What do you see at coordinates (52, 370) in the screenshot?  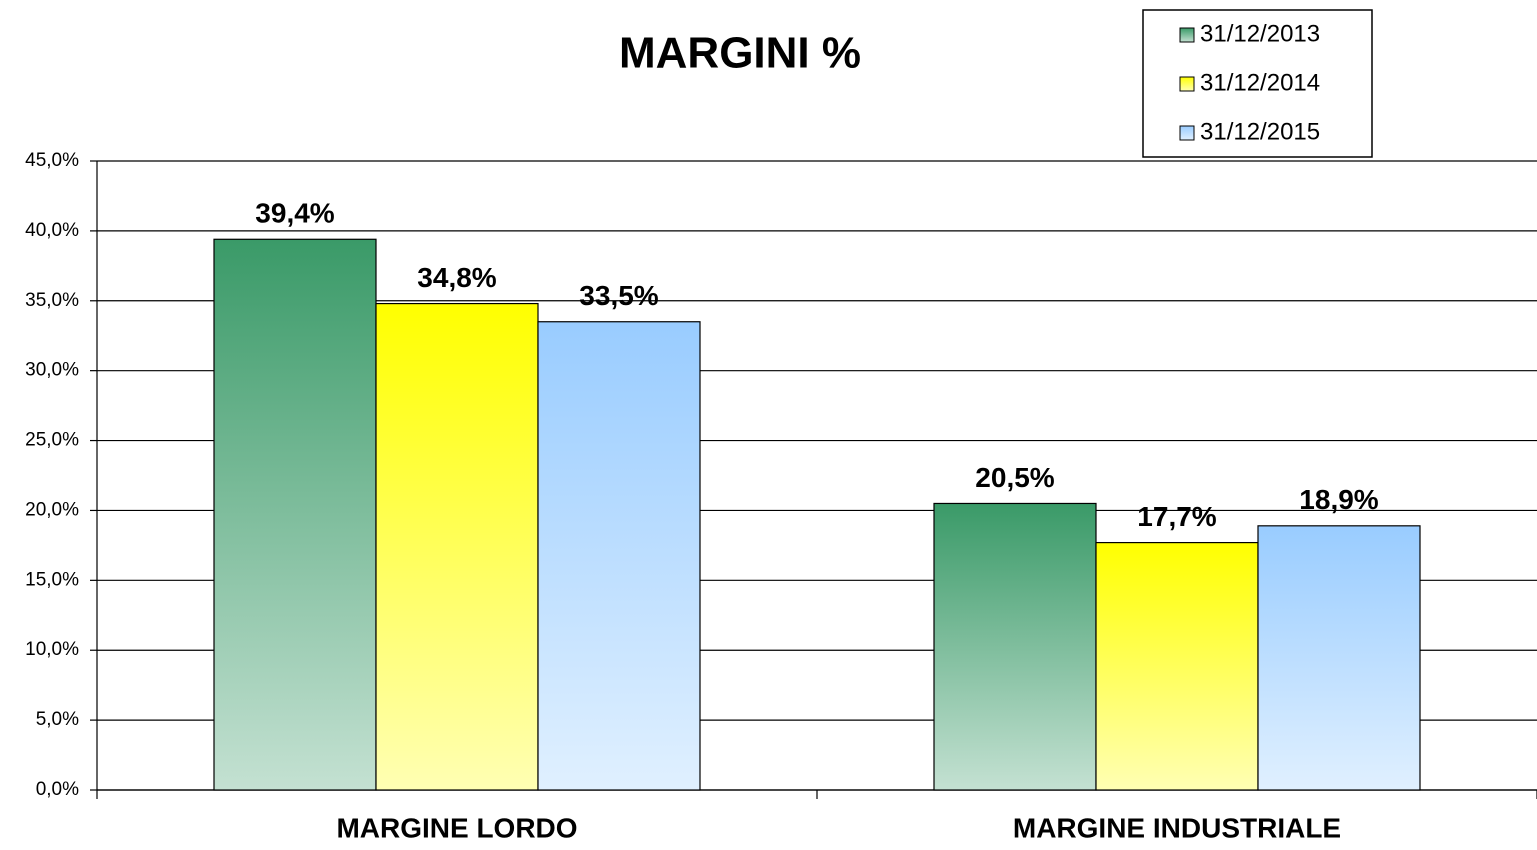 I see `y-tick-label: 30,0%` at bounding box center [52, 370].